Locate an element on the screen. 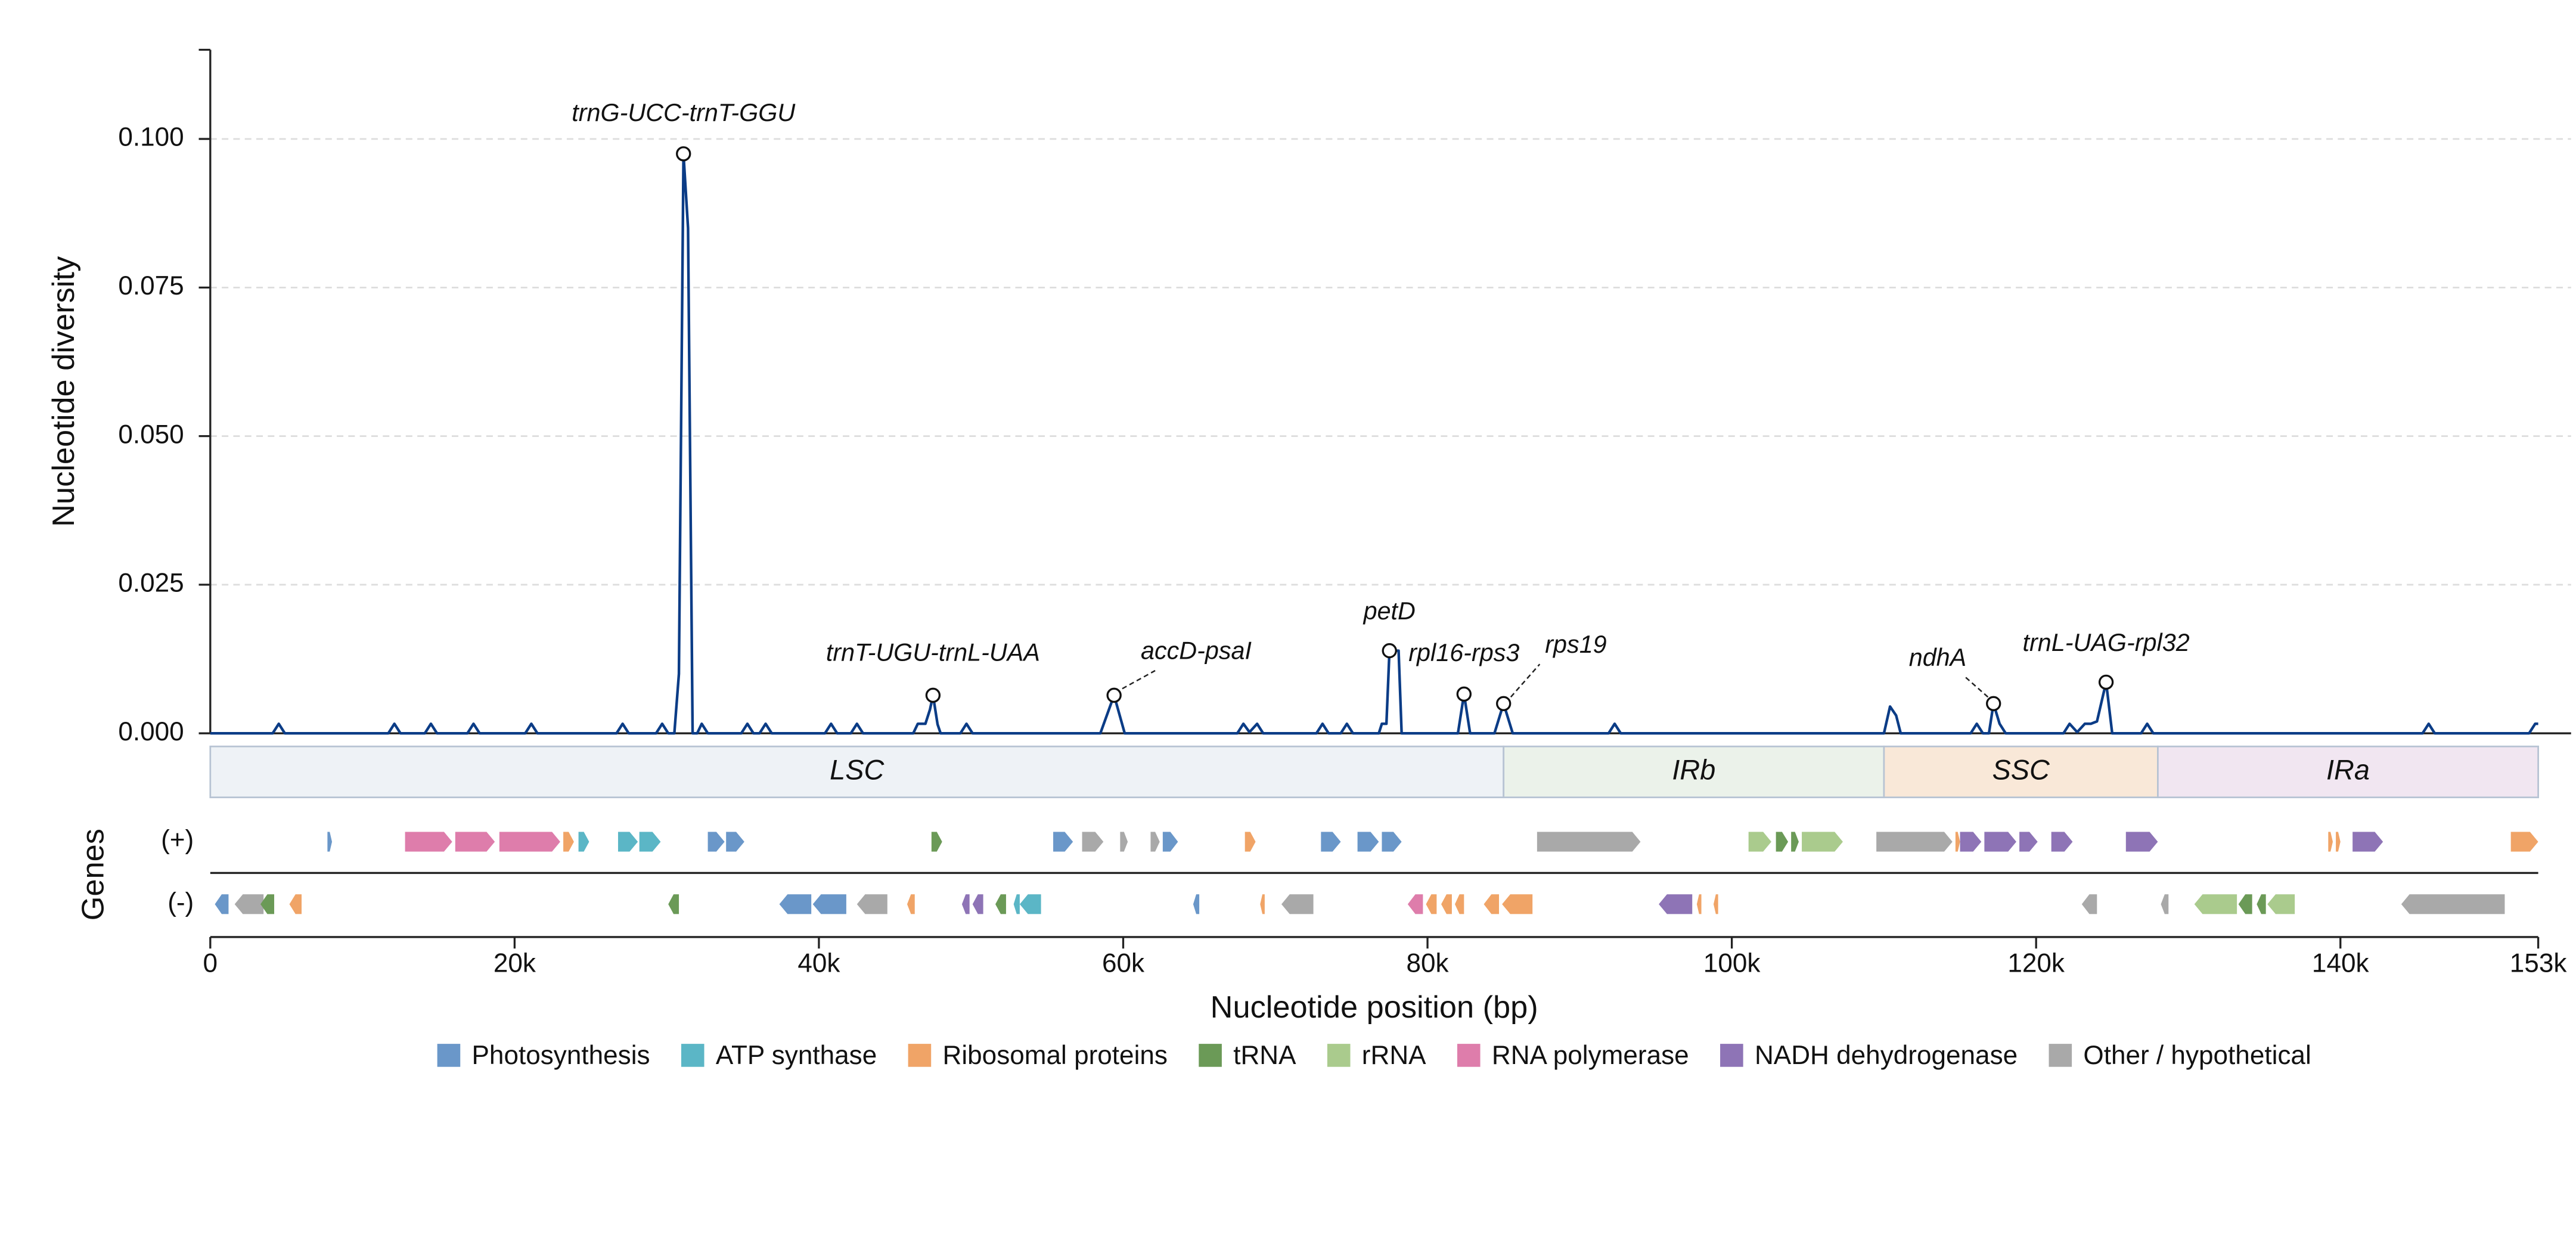 The image size is (2576, 1253). region-label: SSC is located at coordinates (2021, 769).